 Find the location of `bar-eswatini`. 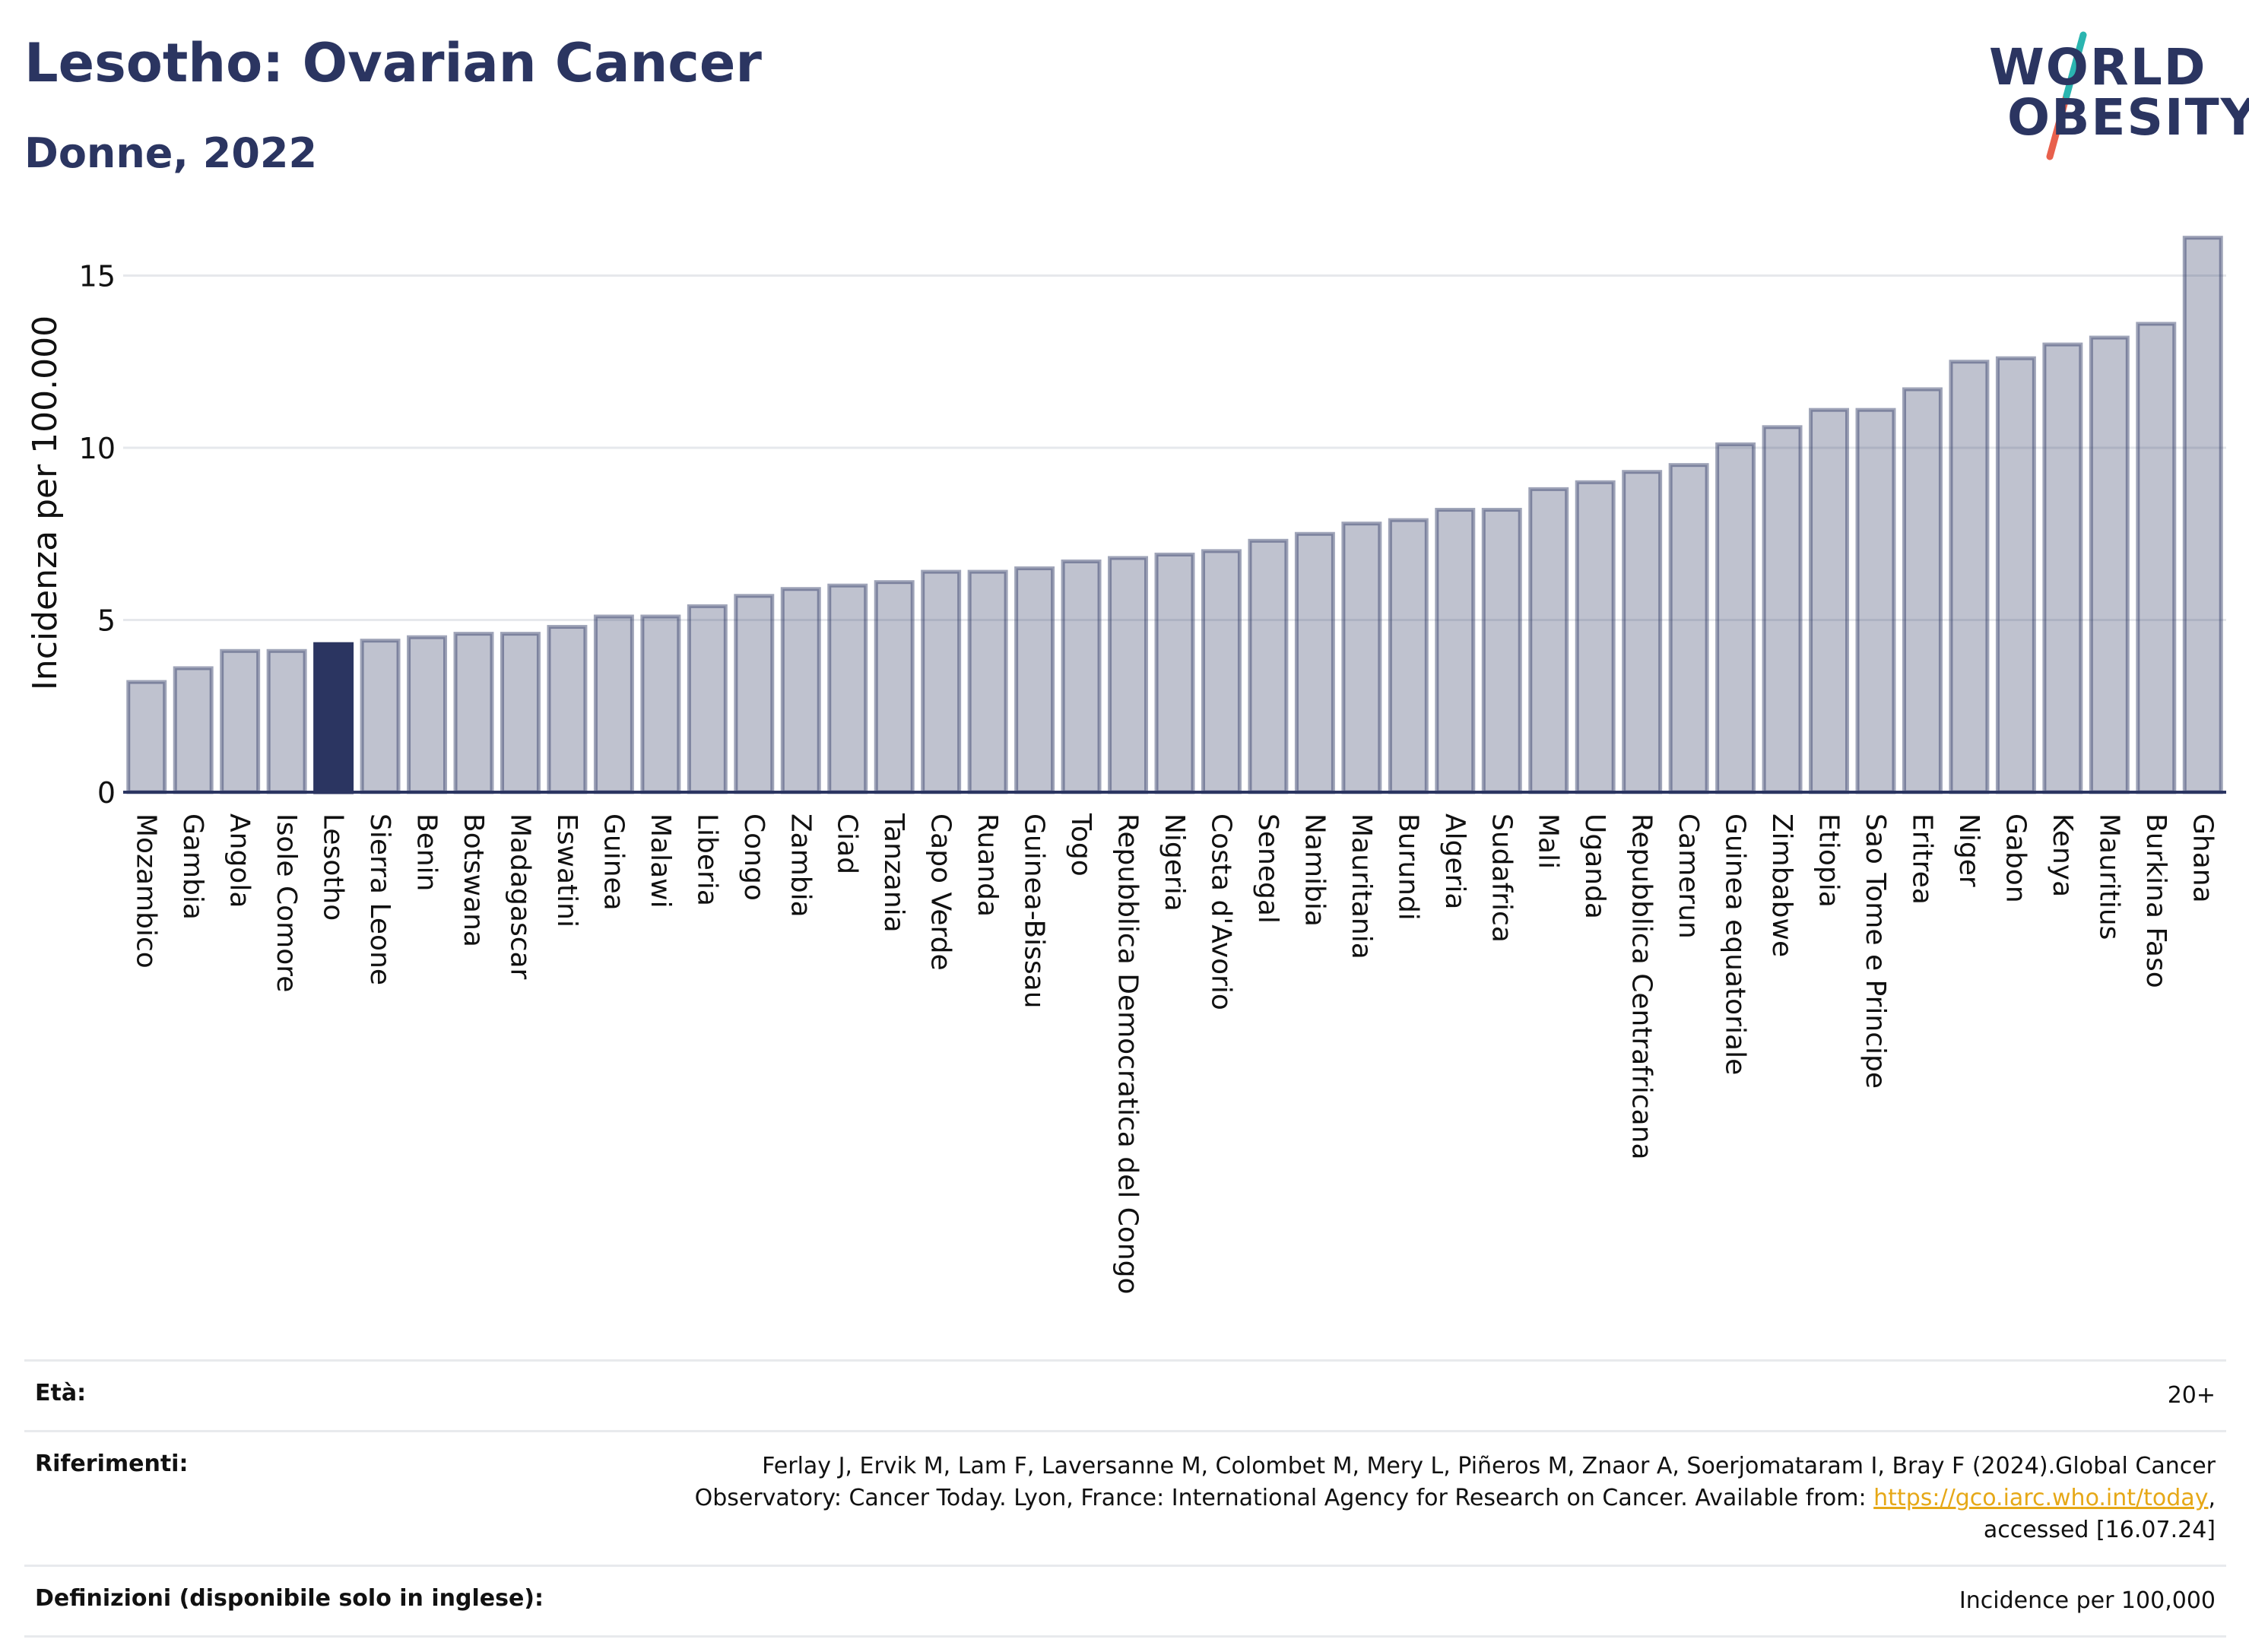

bar-eswatini is located at coordinates (567, 709).